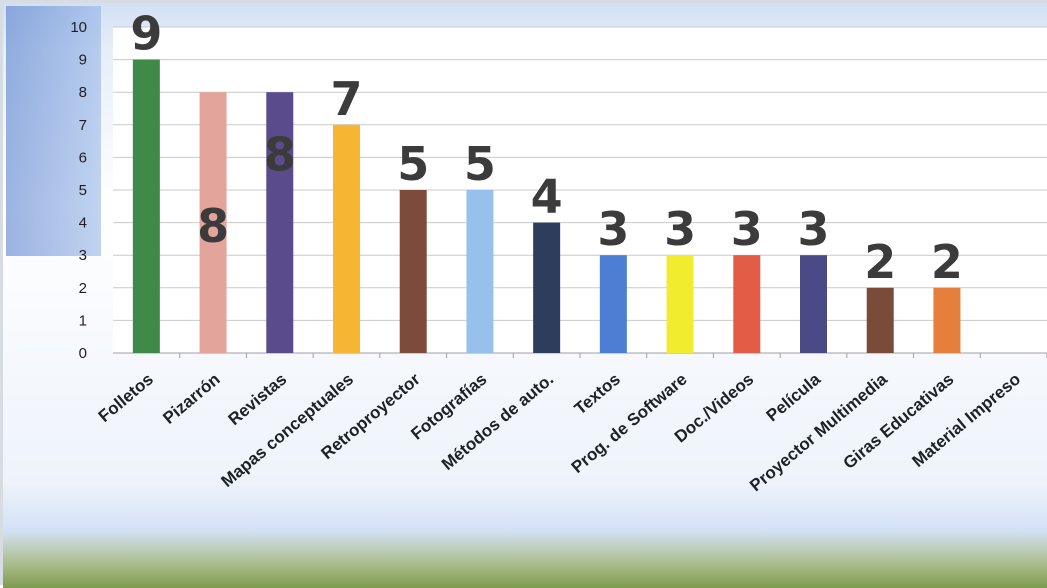 The width and height of the screenshot is (1047, 588). Describe the element at coordinates (83, 255) in the screenshot. I see `y-tick-label: 3` at that location.